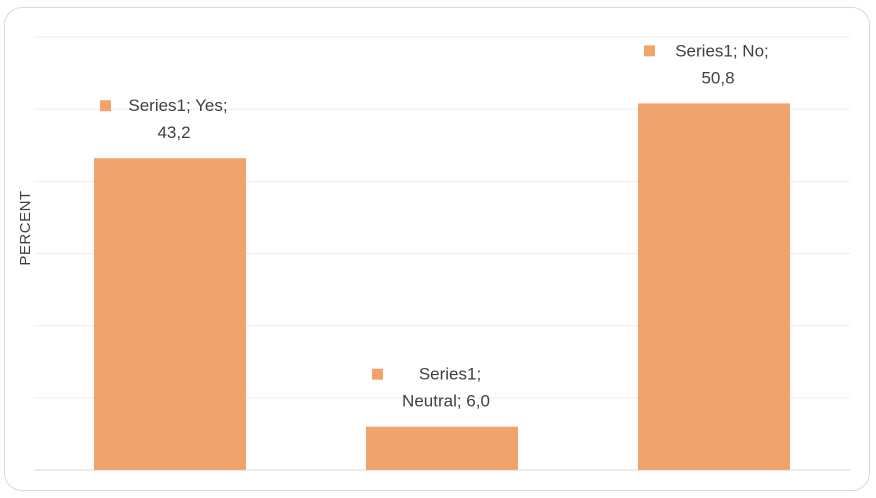 The image size is (876, 498). I want to click on bar-neutral, so click(442, 448).